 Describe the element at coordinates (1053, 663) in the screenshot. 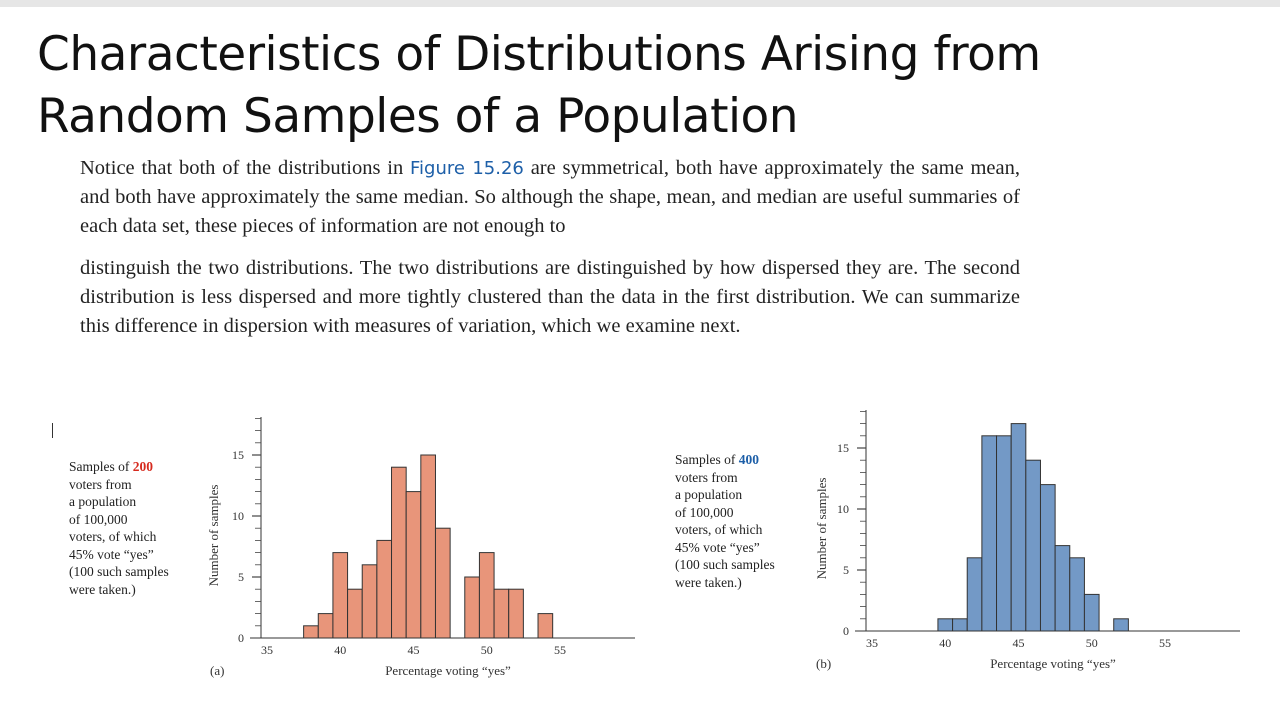

I see `x-axis-label-b: Percentage voting “yes”` at that location.